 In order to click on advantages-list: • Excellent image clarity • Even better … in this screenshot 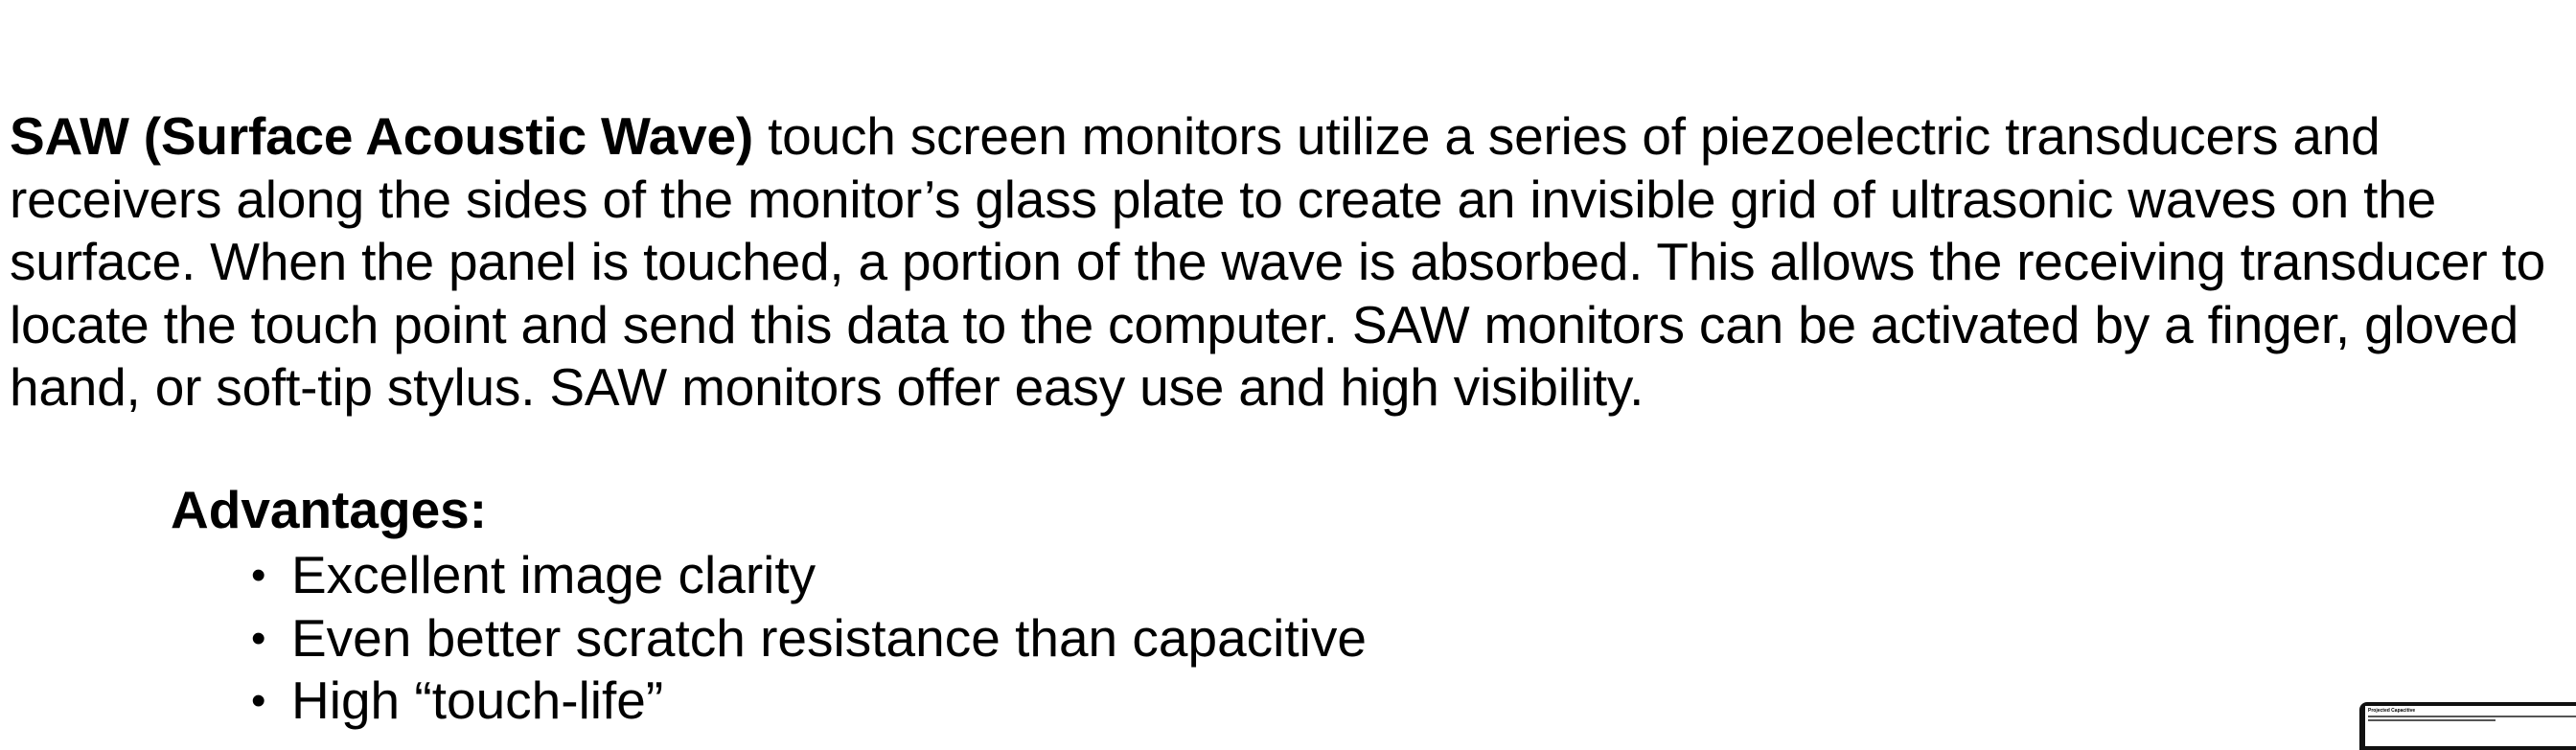, I will do `click(809, 638)`.